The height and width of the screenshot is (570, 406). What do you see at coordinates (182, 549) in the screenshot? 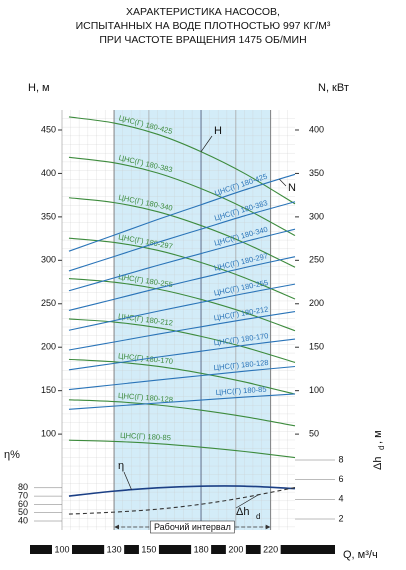
I see `x-axis-bar` at bounding box center [182, 549].